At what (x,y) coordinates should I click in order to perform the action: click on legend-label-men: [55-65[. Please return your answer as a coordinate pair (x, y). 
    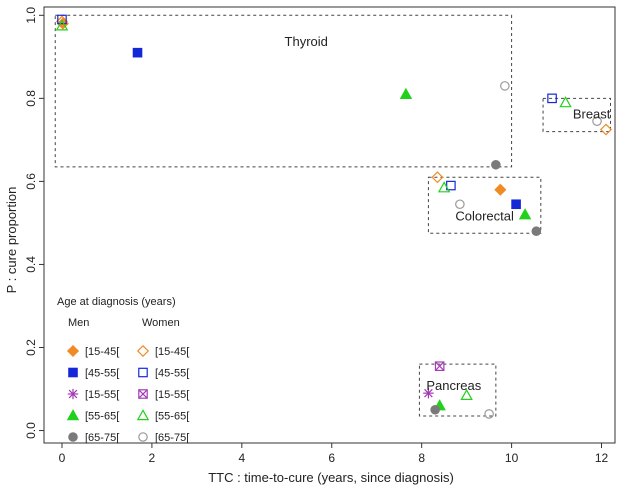
    Looking at the image, I should click on (102, 417).